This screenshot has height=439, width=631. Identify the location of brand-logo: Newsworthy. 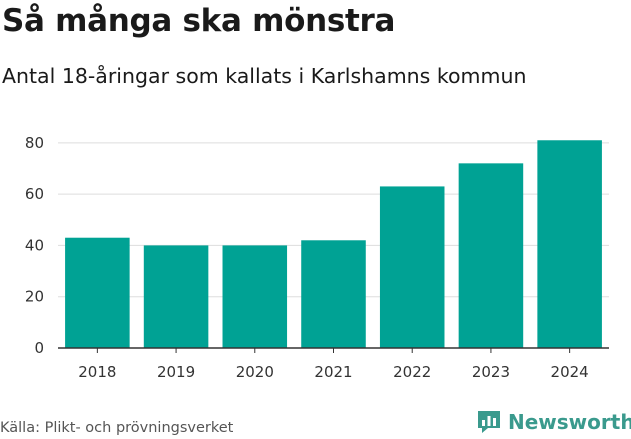
(553, 422).